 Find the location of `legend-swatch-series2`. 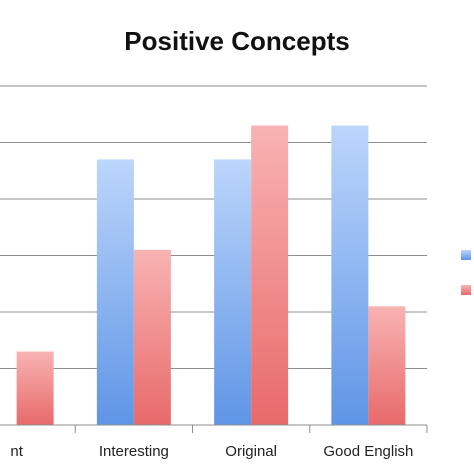

legend-swatch-series2 is located at coordinates (466, 290).